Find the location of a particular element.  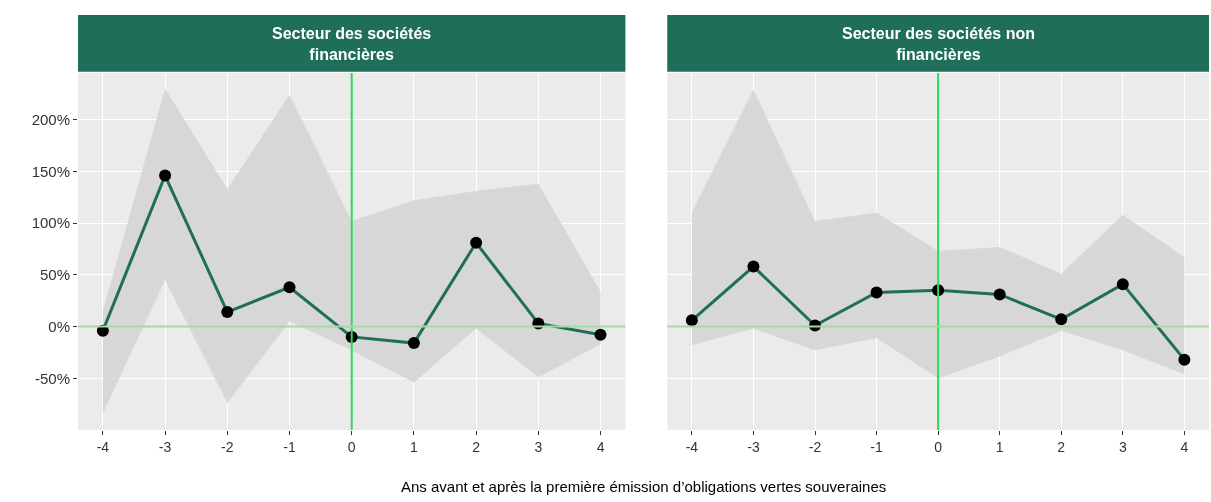

y-tick-label: 100% is located at coordinates (50, 223).